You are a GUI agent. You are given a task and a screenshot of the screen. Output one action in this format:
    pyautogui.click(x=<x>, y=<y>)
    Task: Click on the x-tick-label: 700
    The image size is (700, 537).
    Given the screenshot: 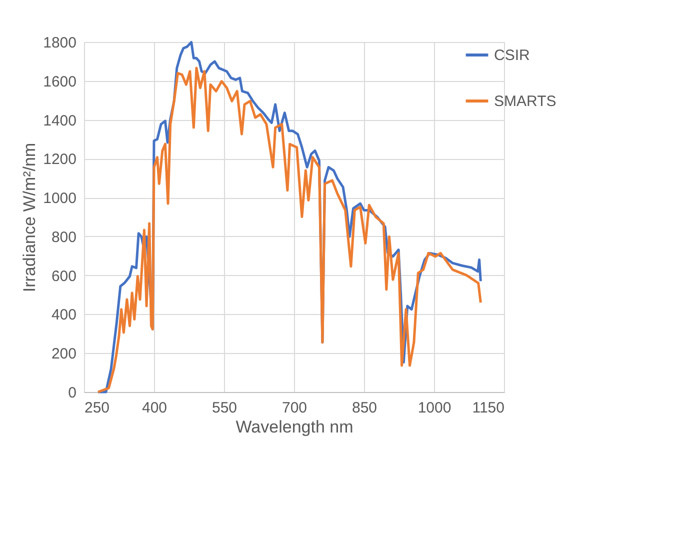 What is the action you would take?
    pyautogui.click(x=295, y=408)
    